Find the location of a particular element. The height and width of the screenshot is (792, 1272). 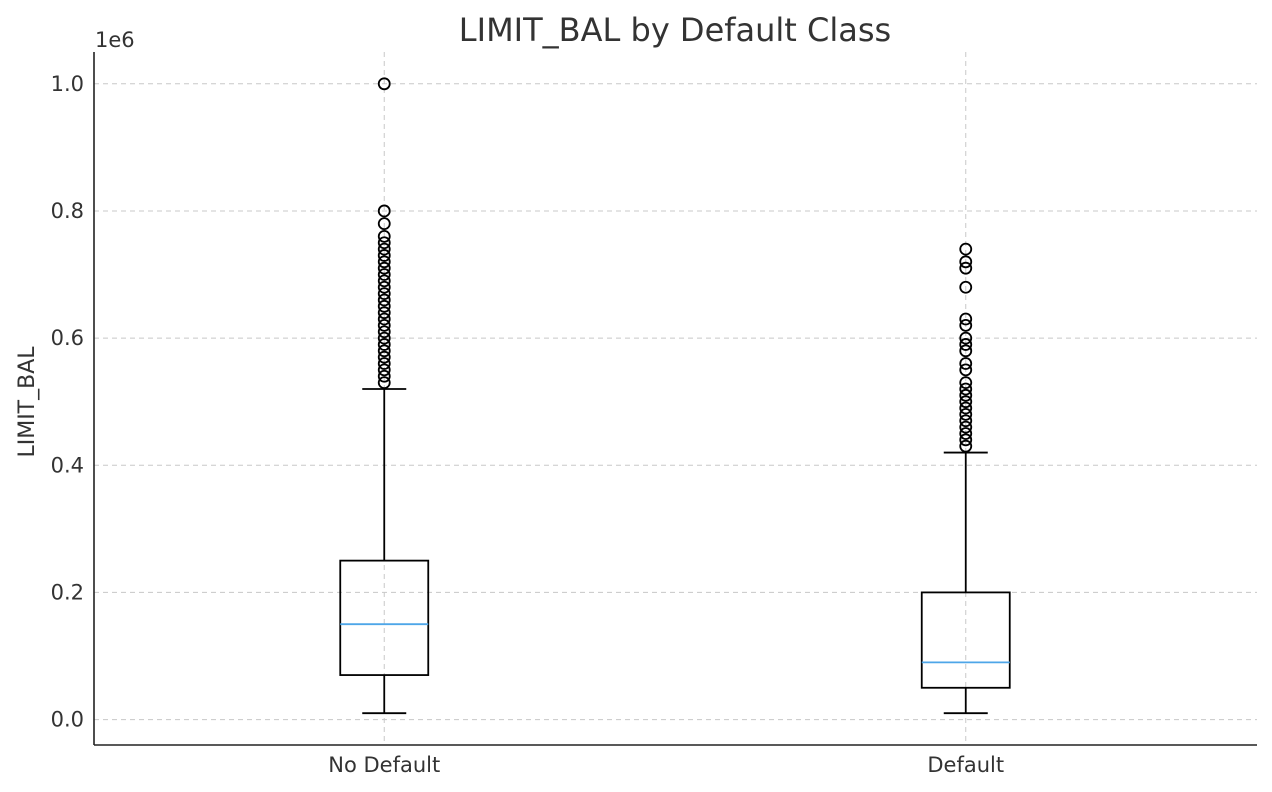

chart-title: LIMIT_BAL by Default Class is located at coordinates (675, 30).